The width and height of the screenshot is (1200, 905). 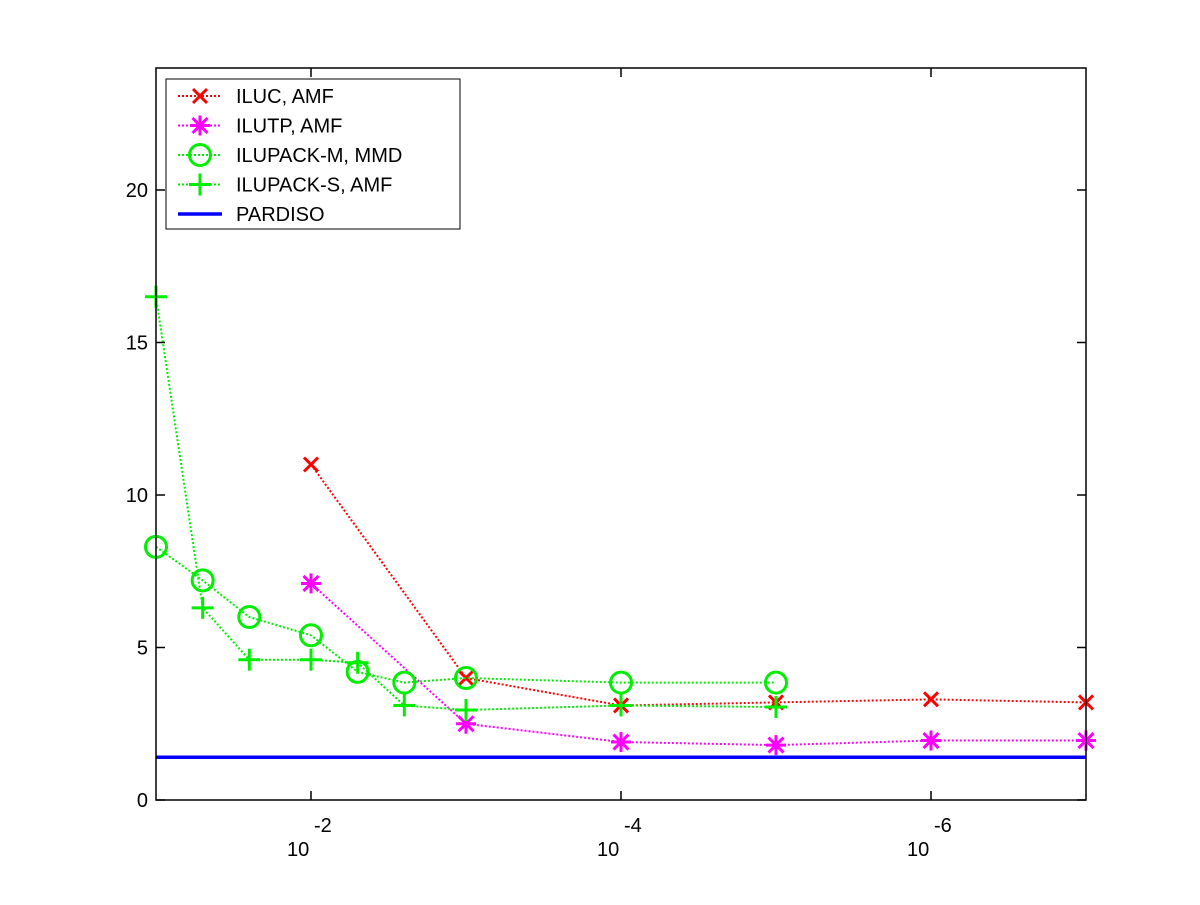 What do you see at coordinates (314, 186) in the screenshot?
I see `legend-label: ILUPACK-S, AMF` at bounding box center [314, 186].